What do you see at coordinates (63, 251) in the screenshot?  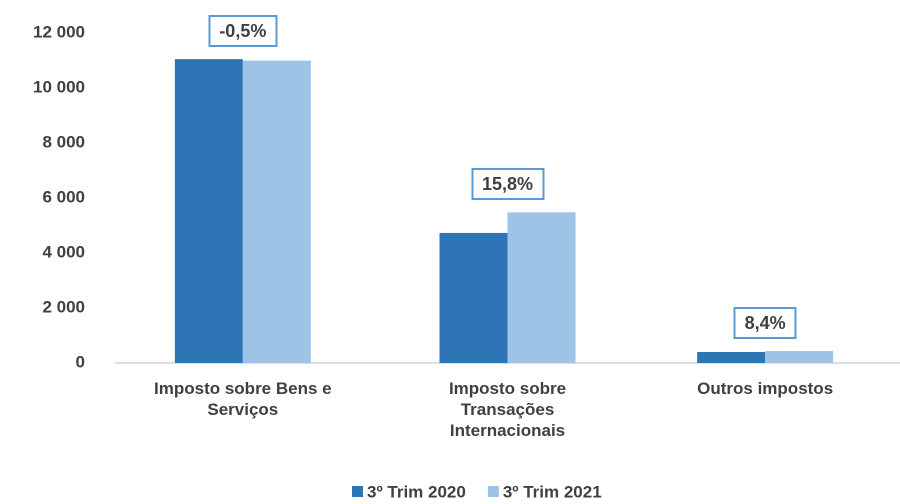 I see `y-tick-label: 4 000` at bounding box center [63, 251].